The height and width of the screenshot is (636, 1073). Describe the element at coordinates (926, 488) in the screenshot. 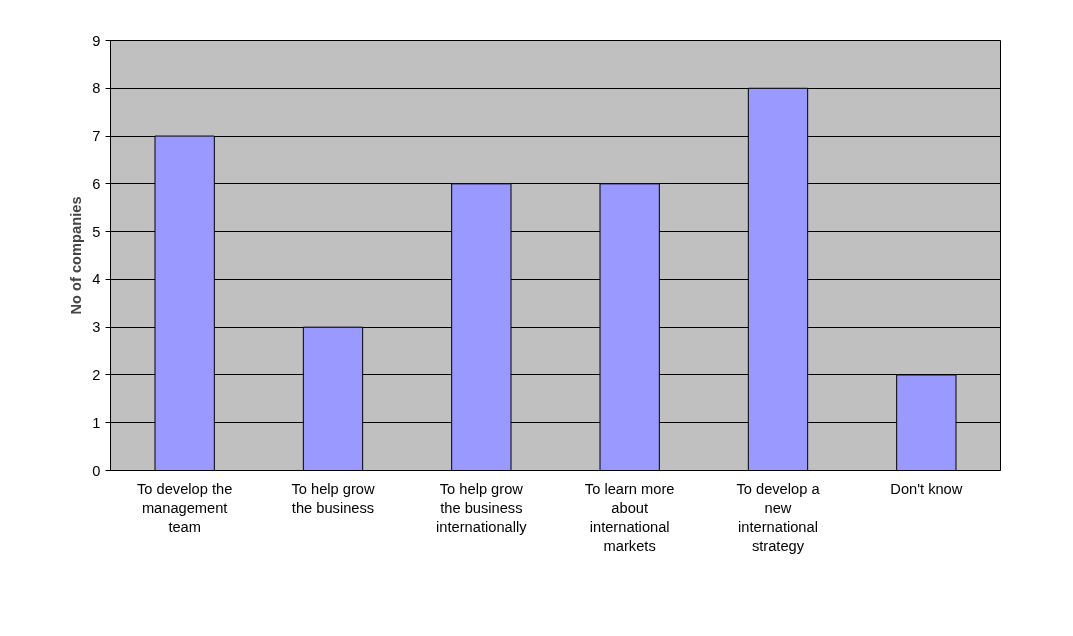

I see `x-tick-label: Don't know` at that location.